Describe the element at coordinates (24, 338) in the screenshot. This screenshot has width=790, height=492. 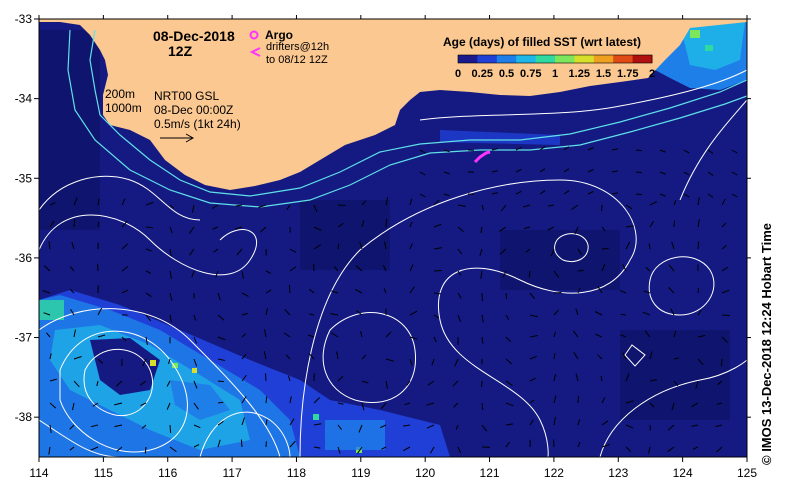
I see `y-tick-label: -37` at that location.